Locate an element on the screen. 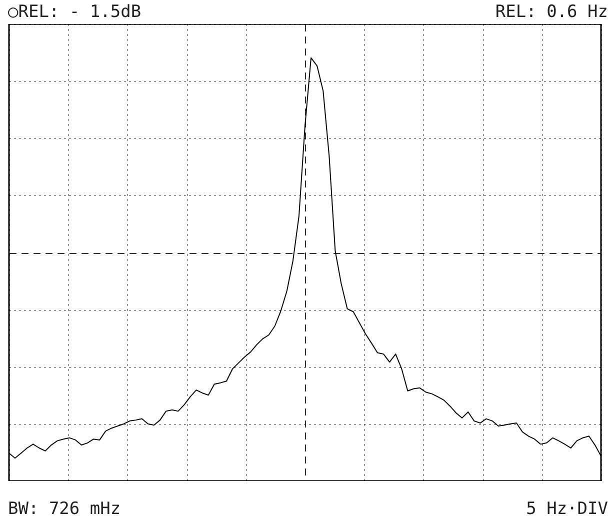 This screenshot has width=614, height=519. text: 5 Hz·DIV is located at coordinates (567, 508).